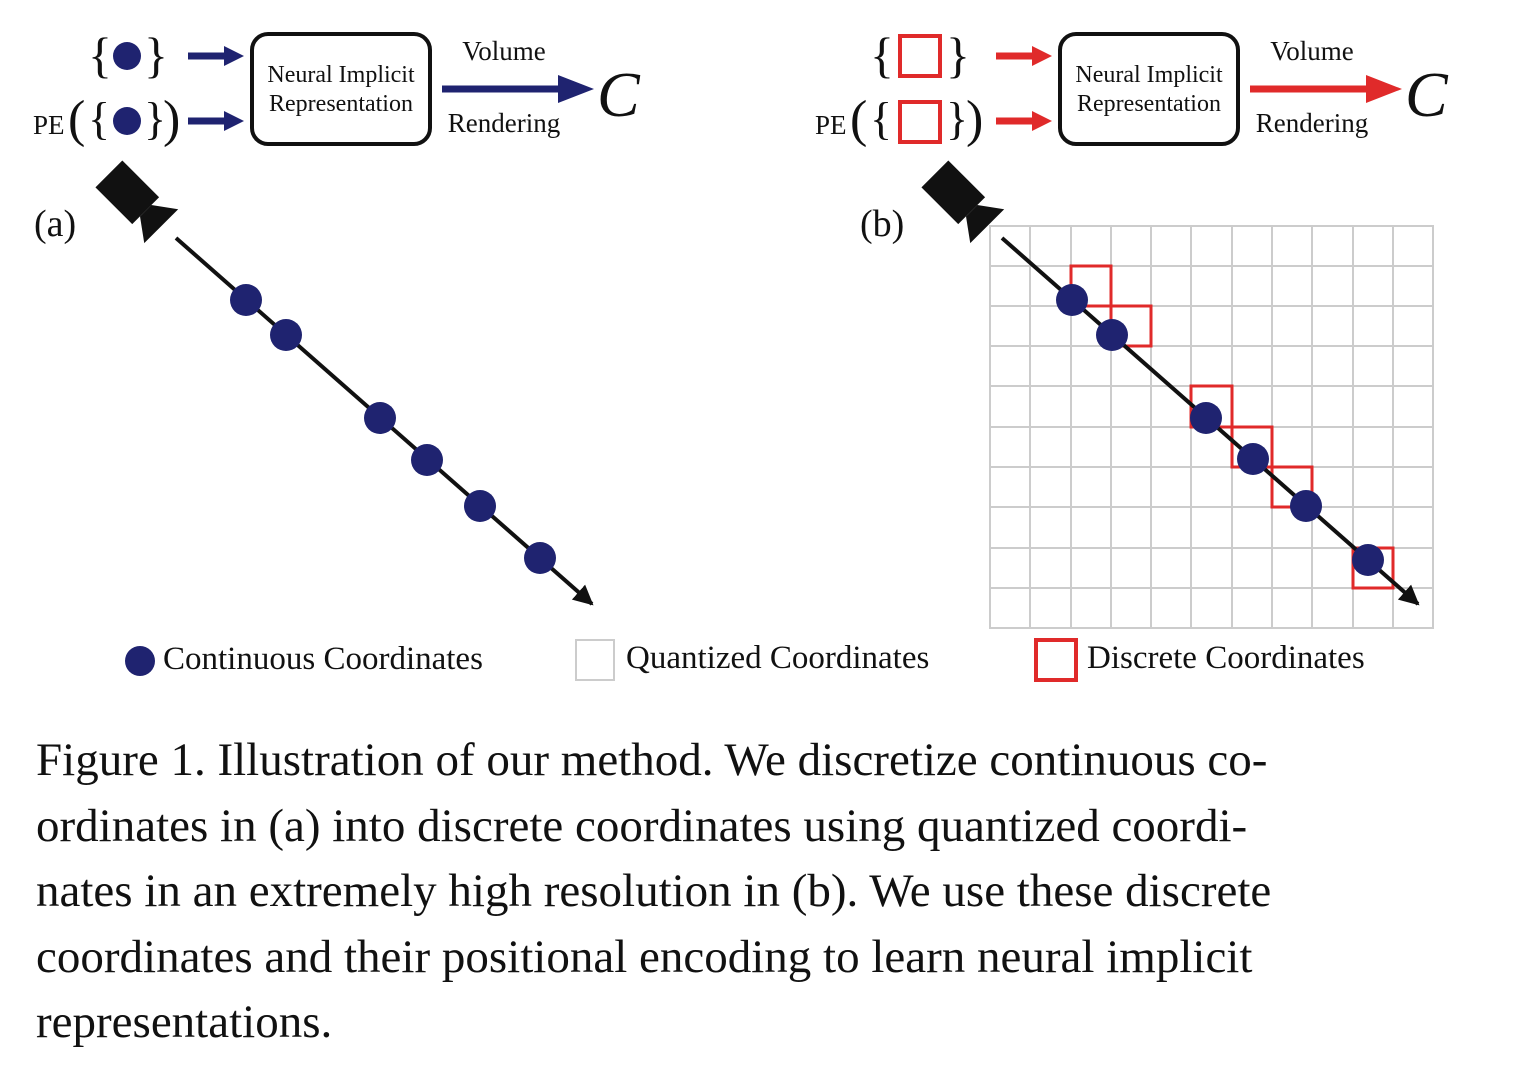  What do you see at coordinates (777, 658) in the screenshot?
I see `legend-quantized-label: Quantized Coordinates` at bounding box center [777, 658].